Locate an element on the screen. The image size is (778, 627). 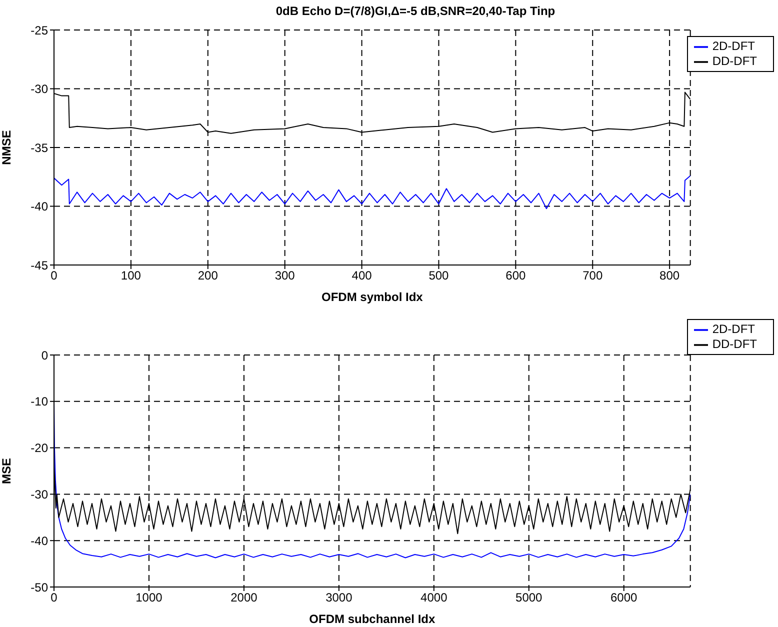
x-tick-label: 700 is located at coordinates (592, 275).